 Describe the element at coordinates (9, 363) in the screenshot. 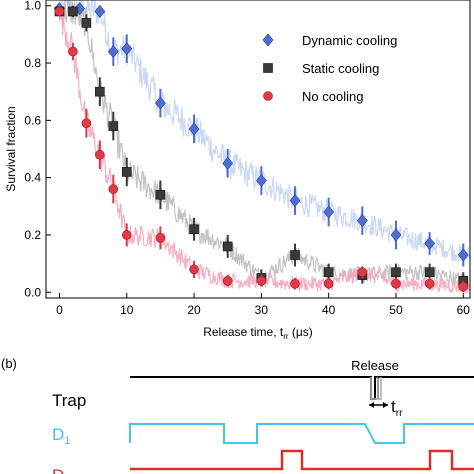

I see `panel-b-label: (b)` at that location.